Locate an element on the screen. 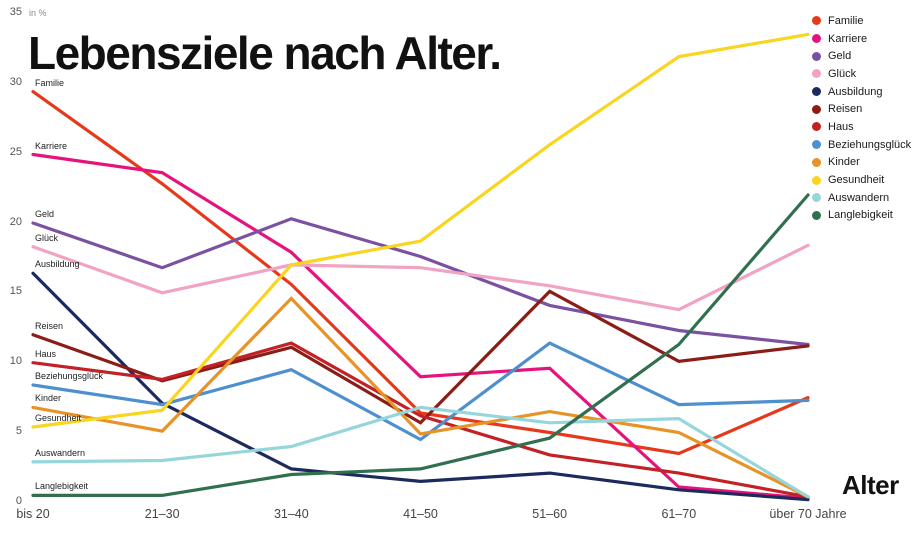  y-tick-label: 20 is located at coordinates (15, 221).